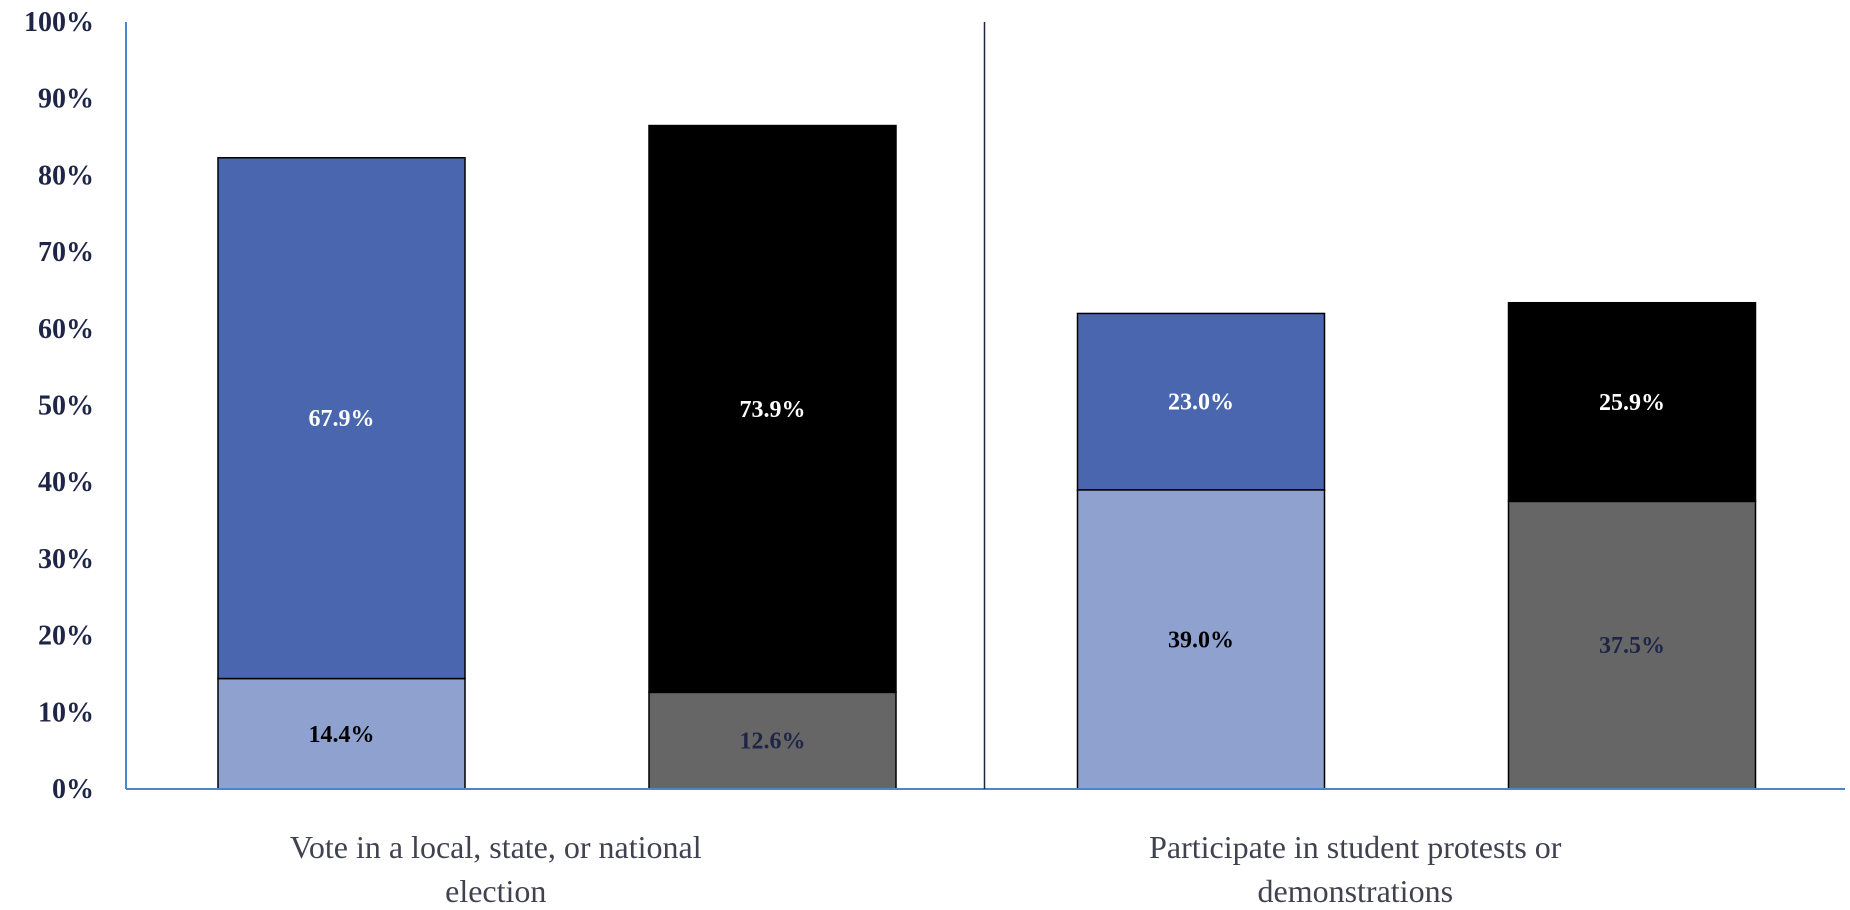  I want to click on data-label: 23.0%, so click(1201, 403).